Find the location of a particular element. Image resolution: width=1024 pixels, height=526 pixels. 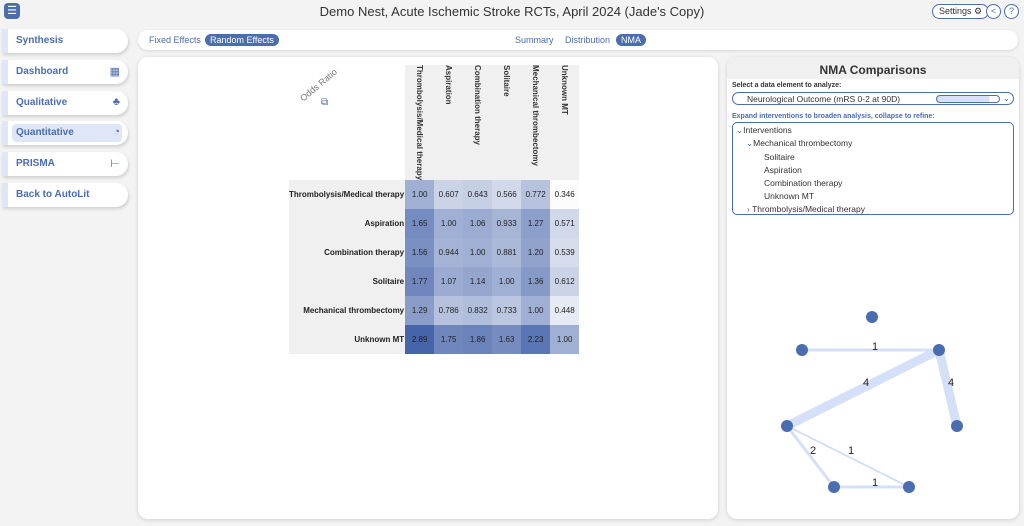

row-header: Combination therapy is located at coordinates (347, 253).